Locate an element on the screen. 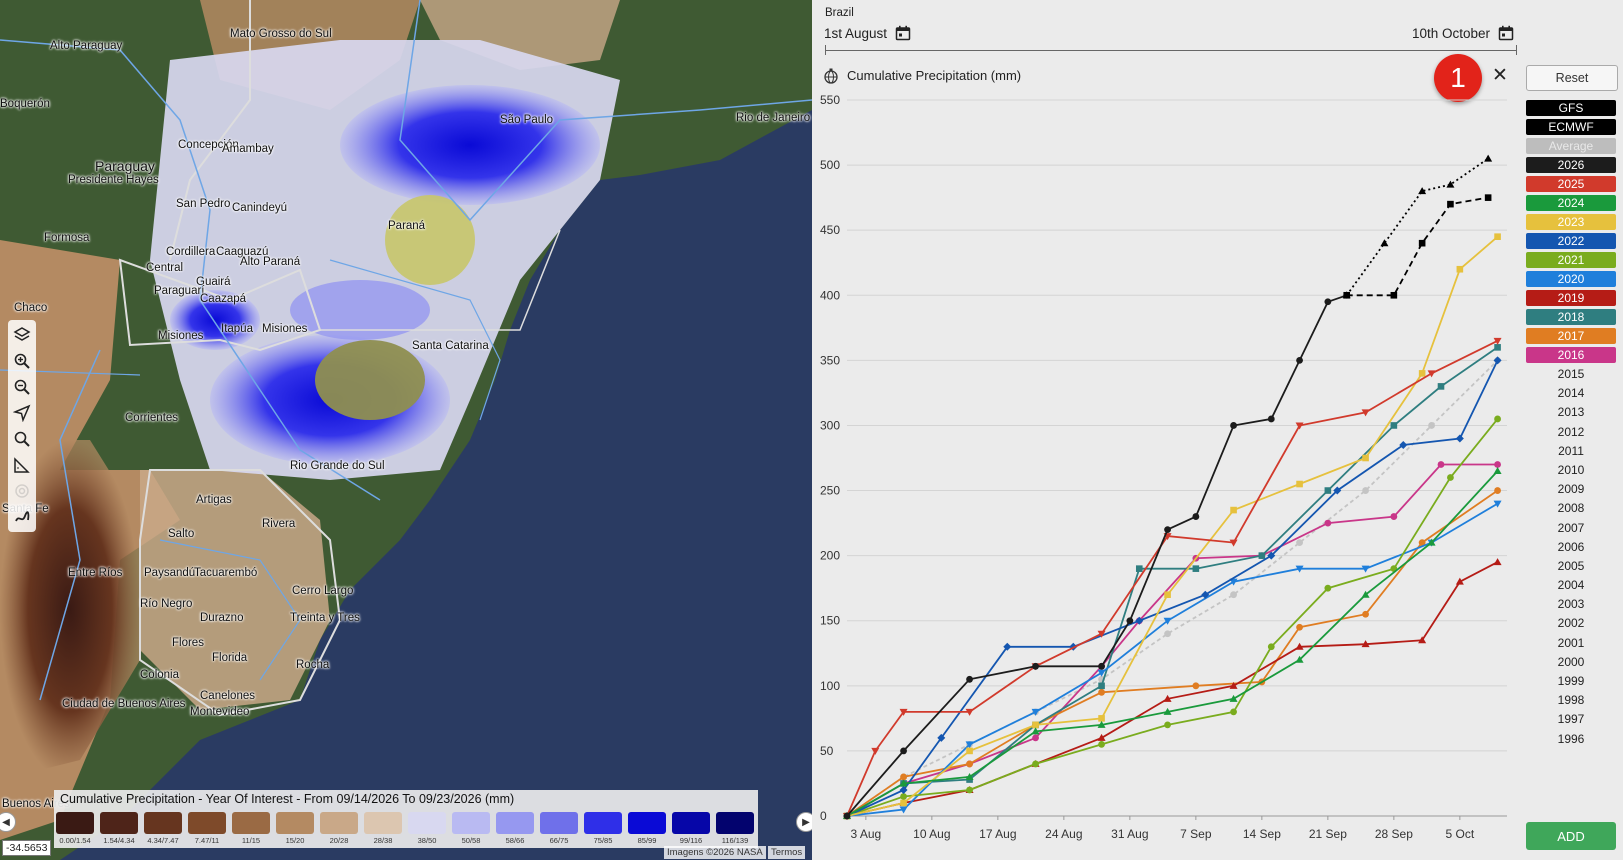  legend-item: 4.34/7.47 is located at coordinates (163, 828).